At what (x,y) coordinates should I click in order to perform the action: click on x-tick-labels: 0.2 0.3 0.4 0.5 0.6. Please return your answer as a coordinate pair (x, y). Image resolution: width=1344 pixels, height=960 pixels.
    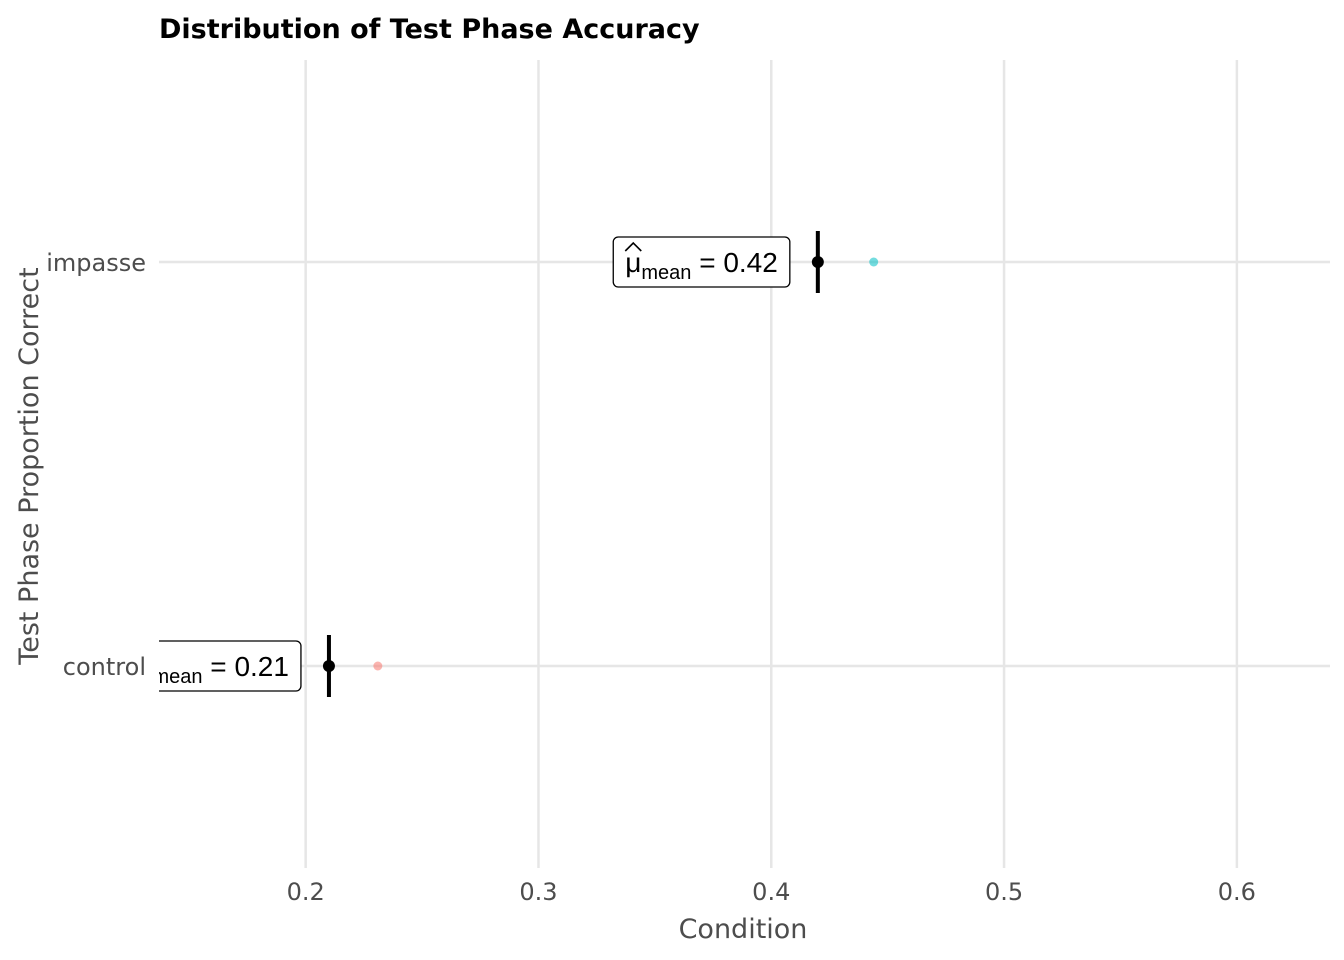
    Looking at the image, I should click on (771, 892).